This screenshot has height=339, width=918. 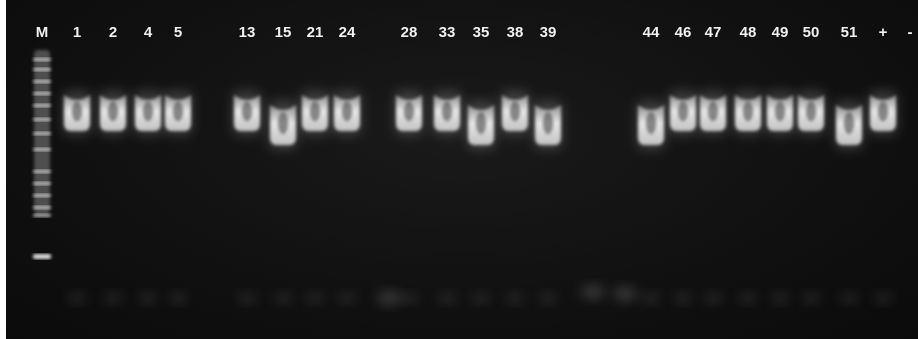 What do you see at coordinates (748, 32) in the screenshot?
I see `lane-label: 48` at bounding box center [748, 32].